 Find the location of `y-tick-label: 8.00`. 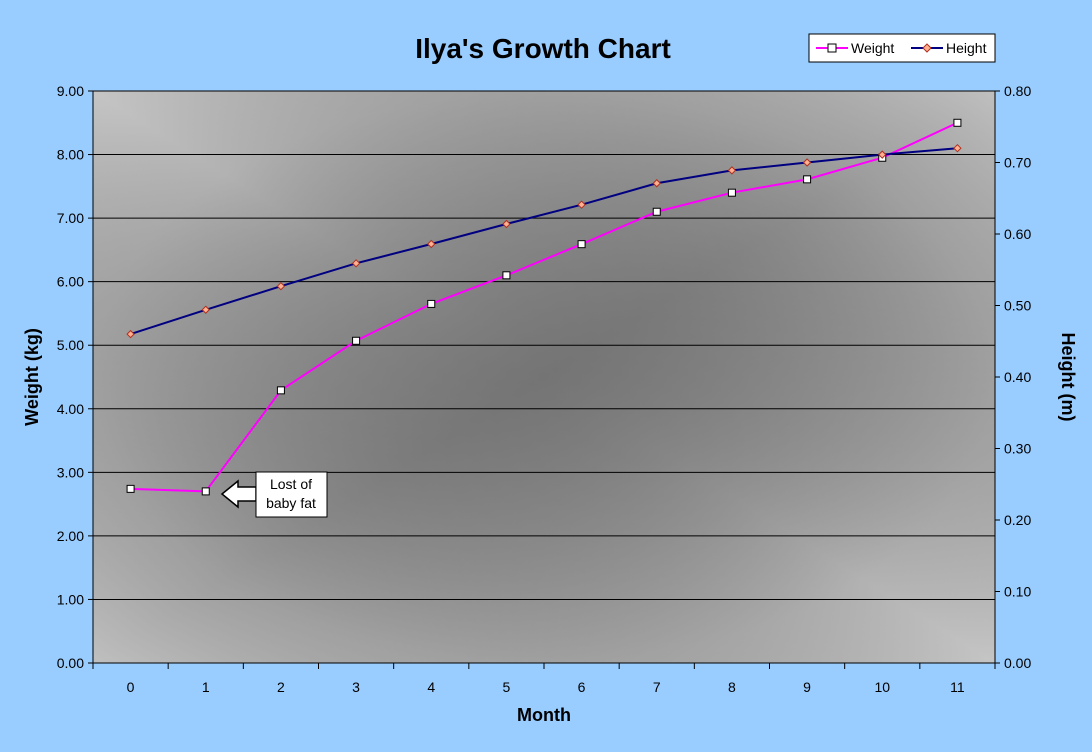

y-tick-label: 8.00 is located at coordinates (70, 155).